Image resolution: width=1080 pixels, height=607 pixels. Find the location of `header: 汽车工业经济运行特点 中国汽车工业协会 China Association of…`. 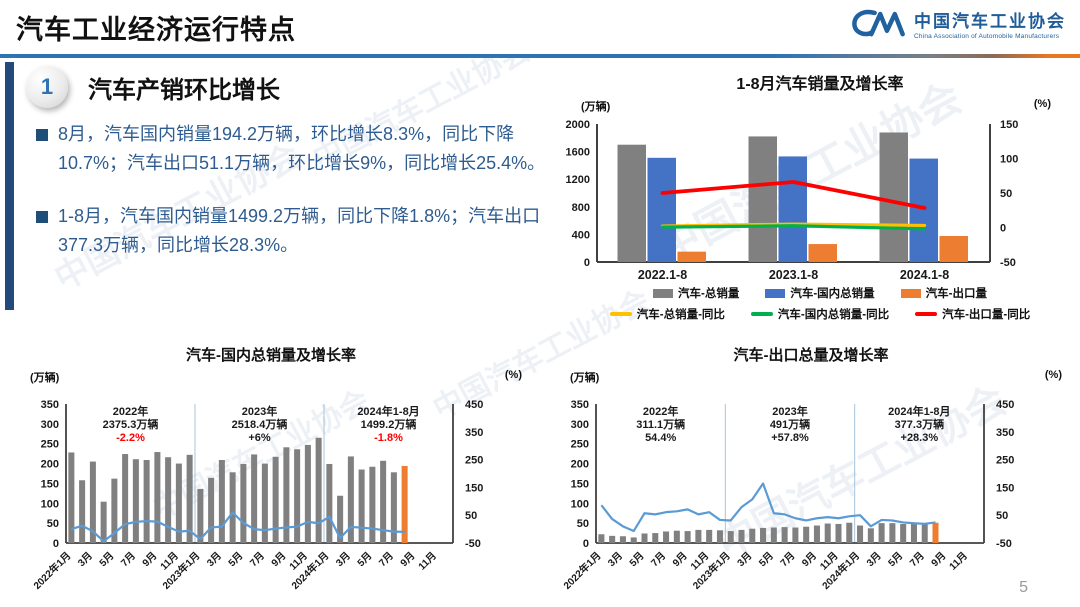

header: 汽车工业经济运行特点 中国汽车工业协会 China Association of… is located at coordinates (540, 27).